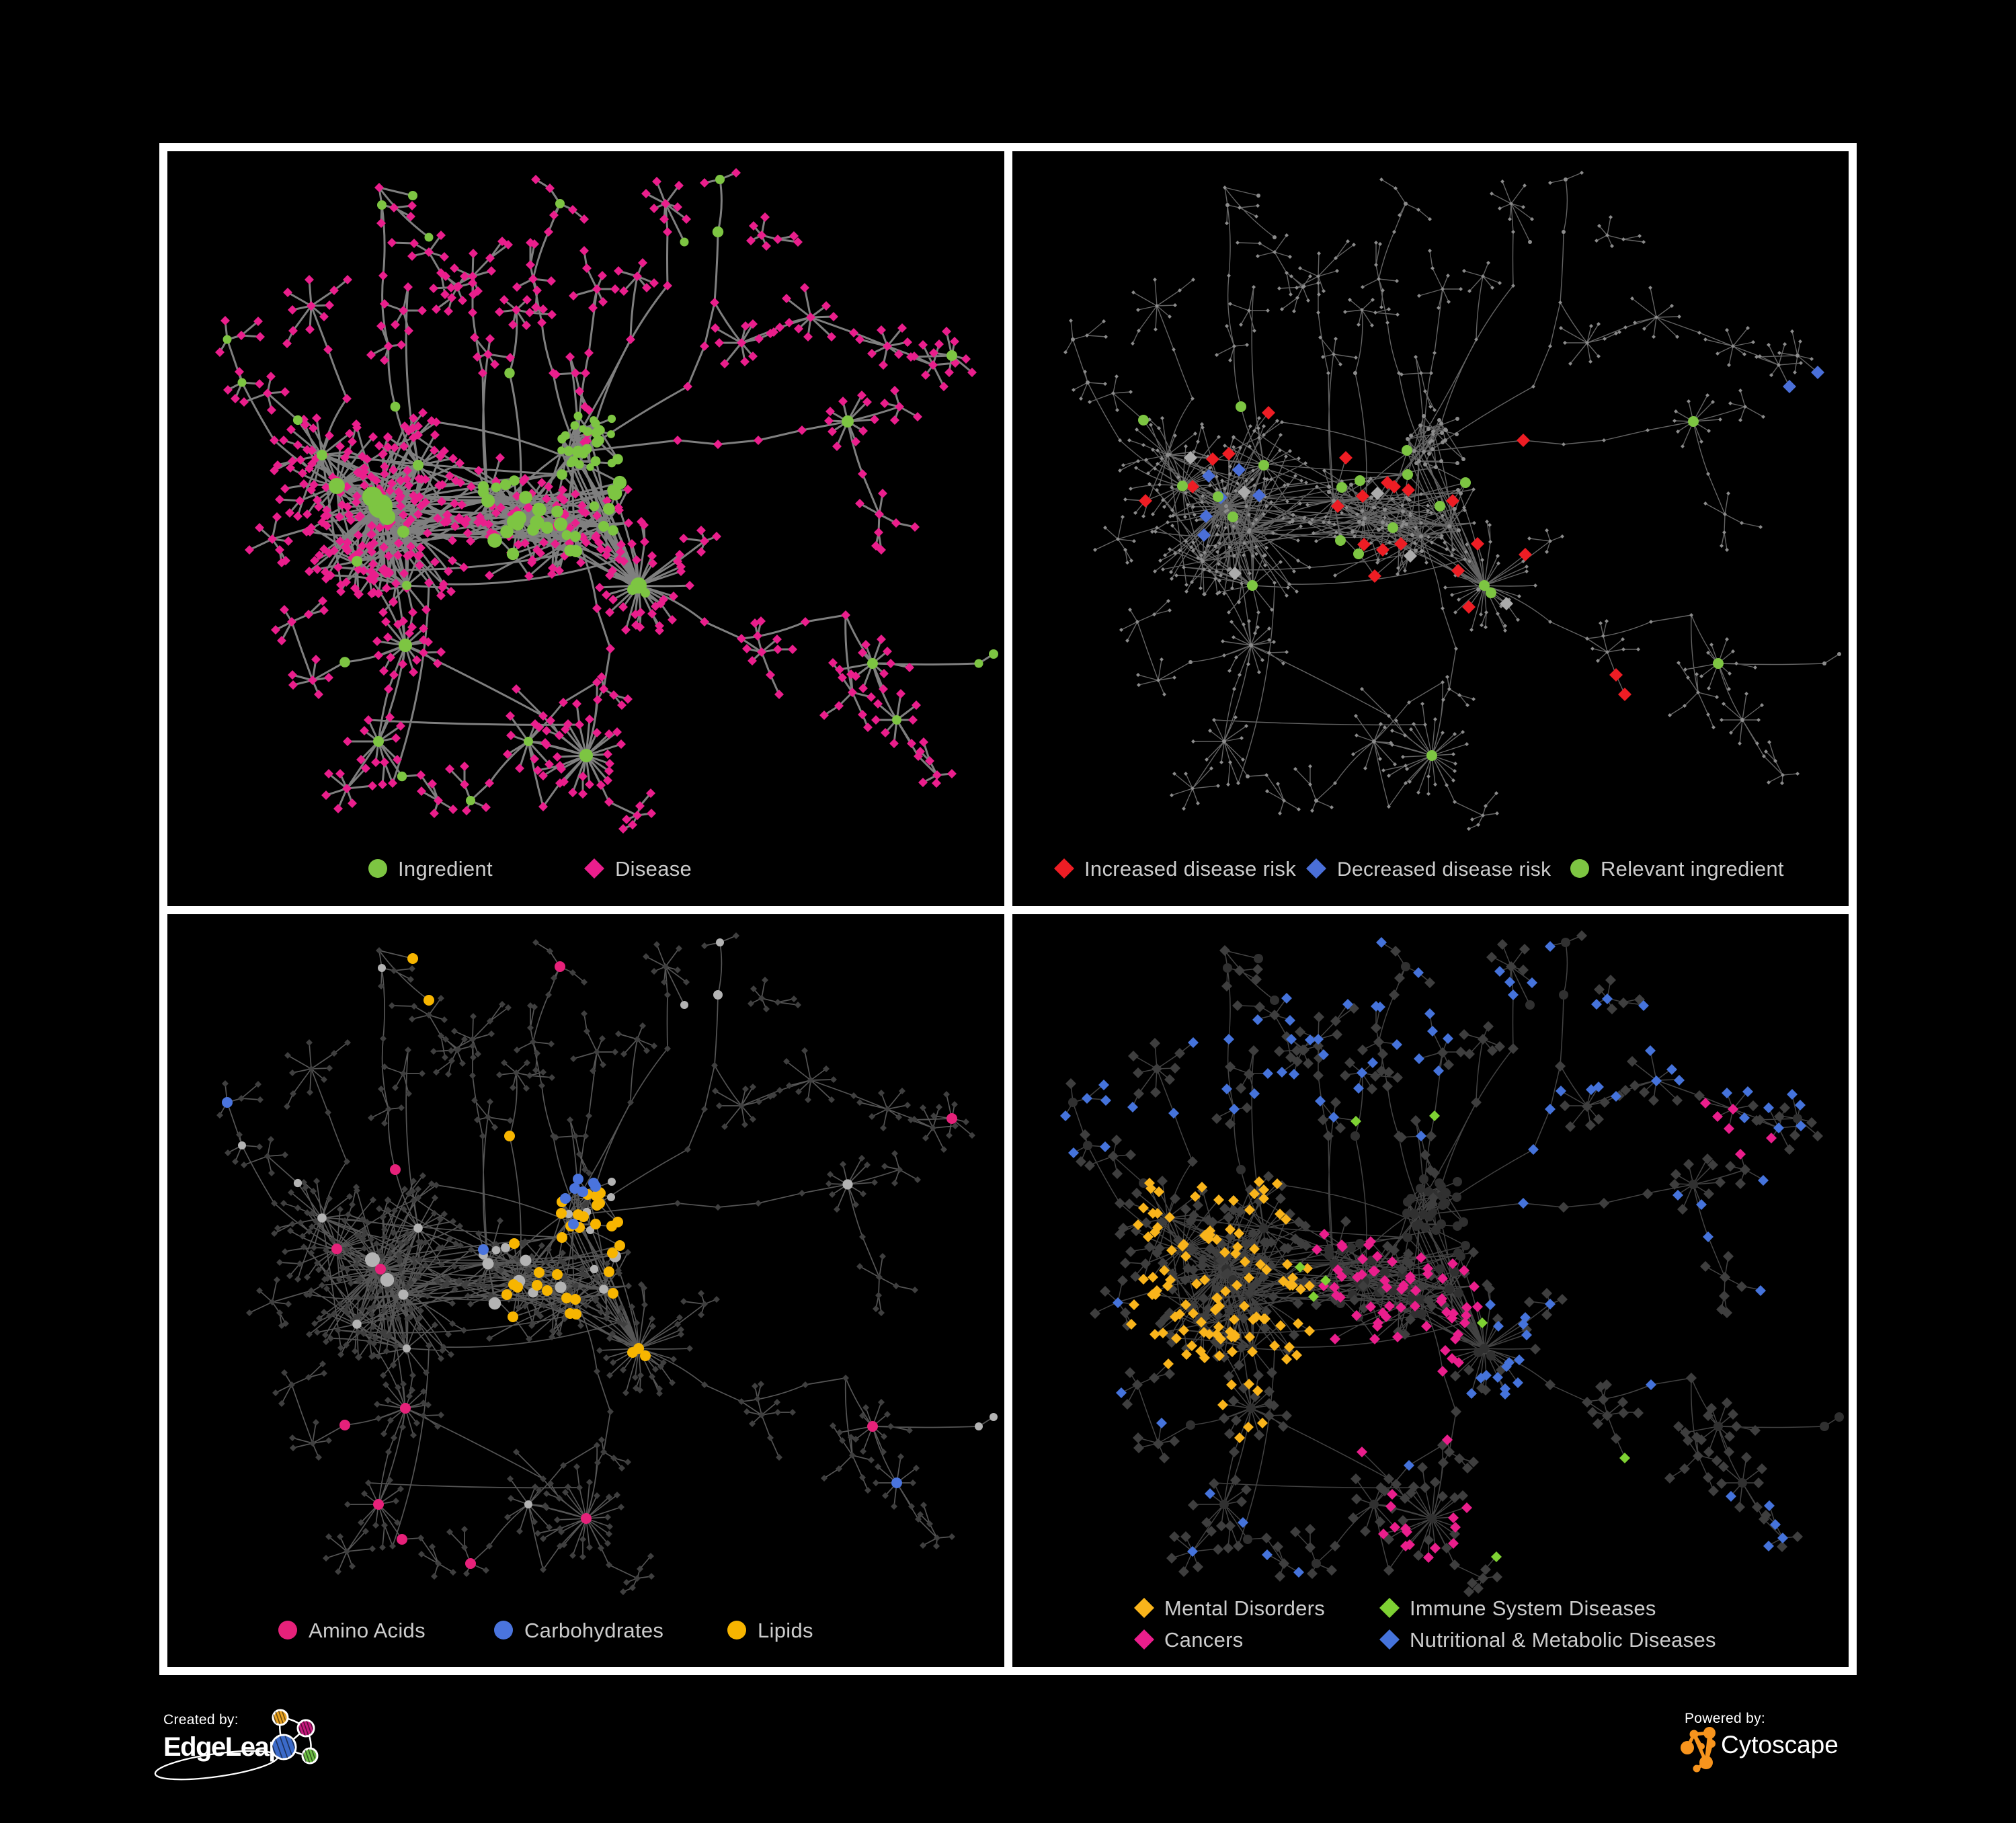 Image resolution: width=2016 pixels, height=1823 pixels. I want to click on svg-text: Amino Acids, so click(367, 1630).